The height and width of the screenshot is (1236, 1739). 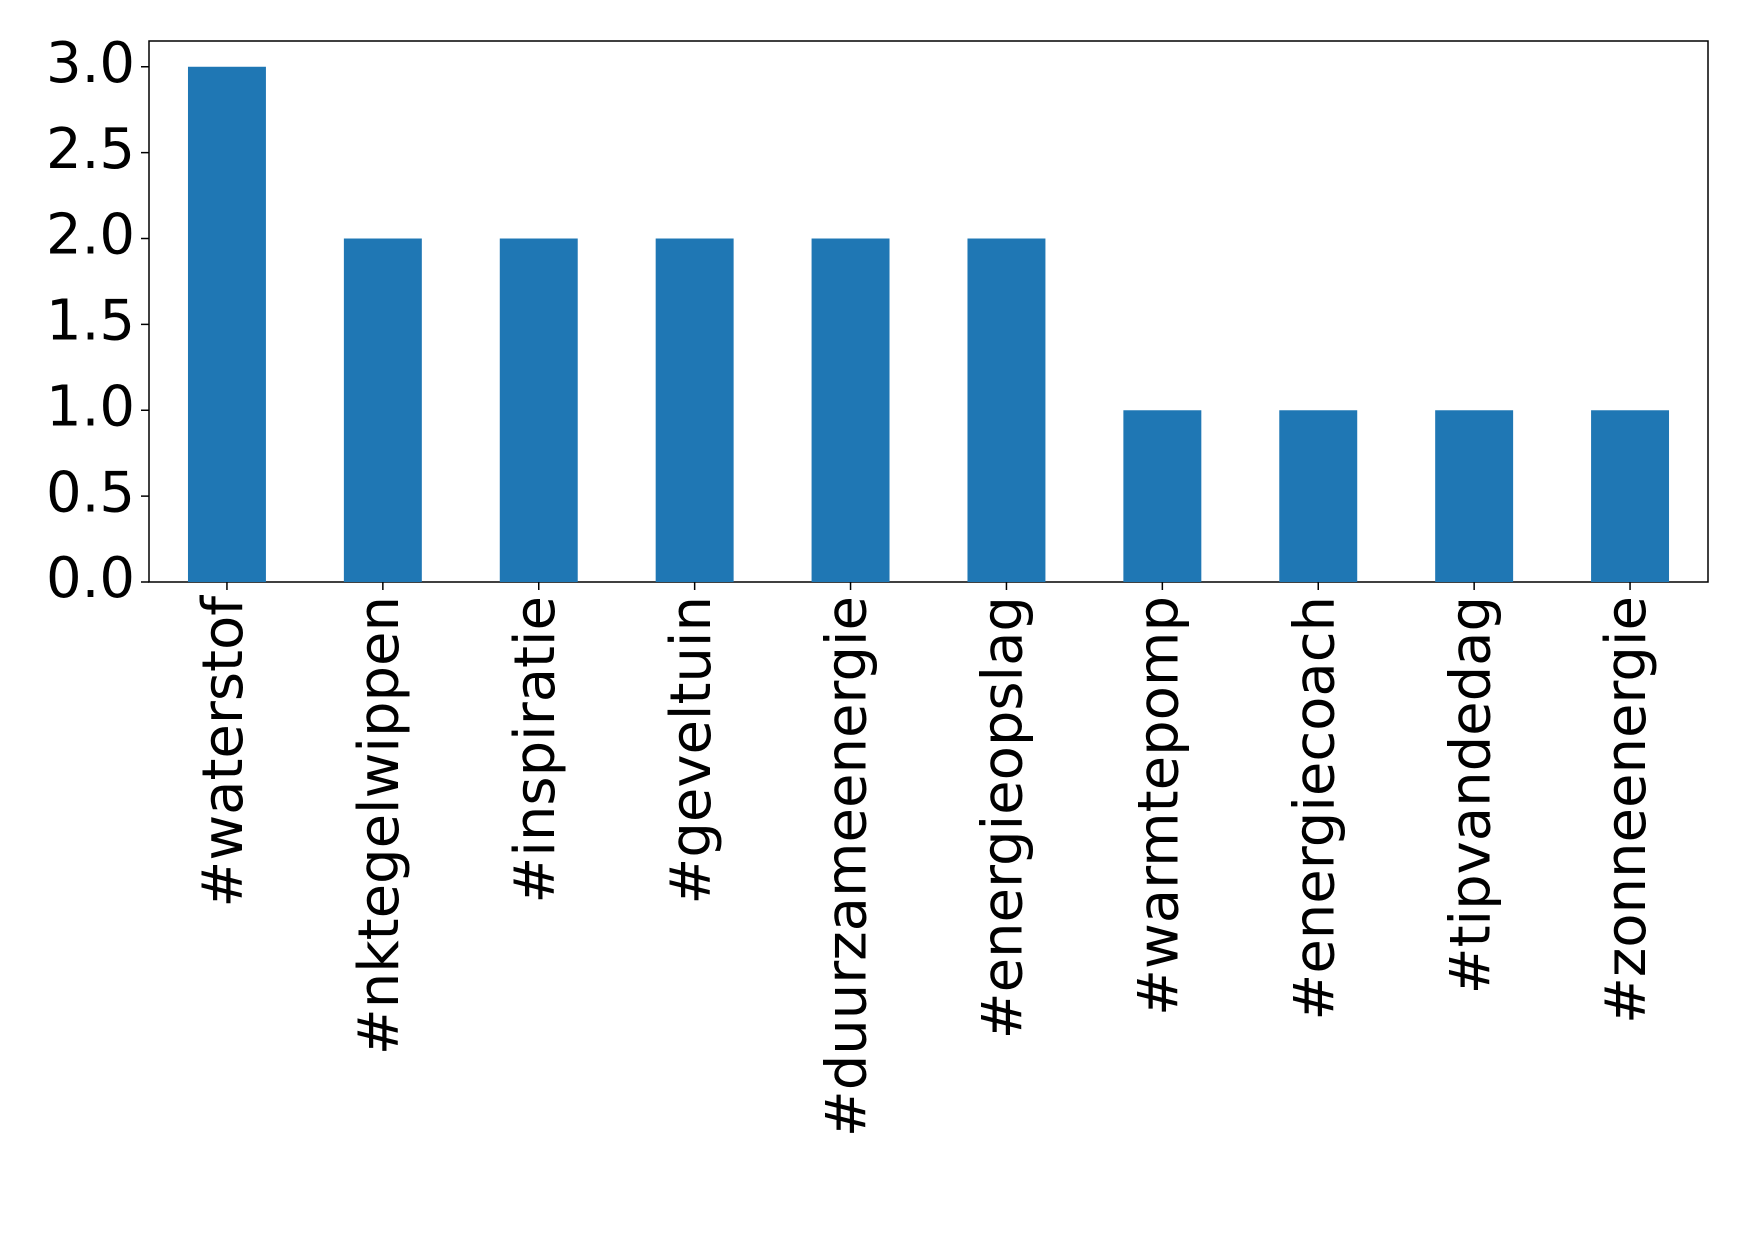 I want to click on y-tick-label: 1.5, so click(x=90, y=321).